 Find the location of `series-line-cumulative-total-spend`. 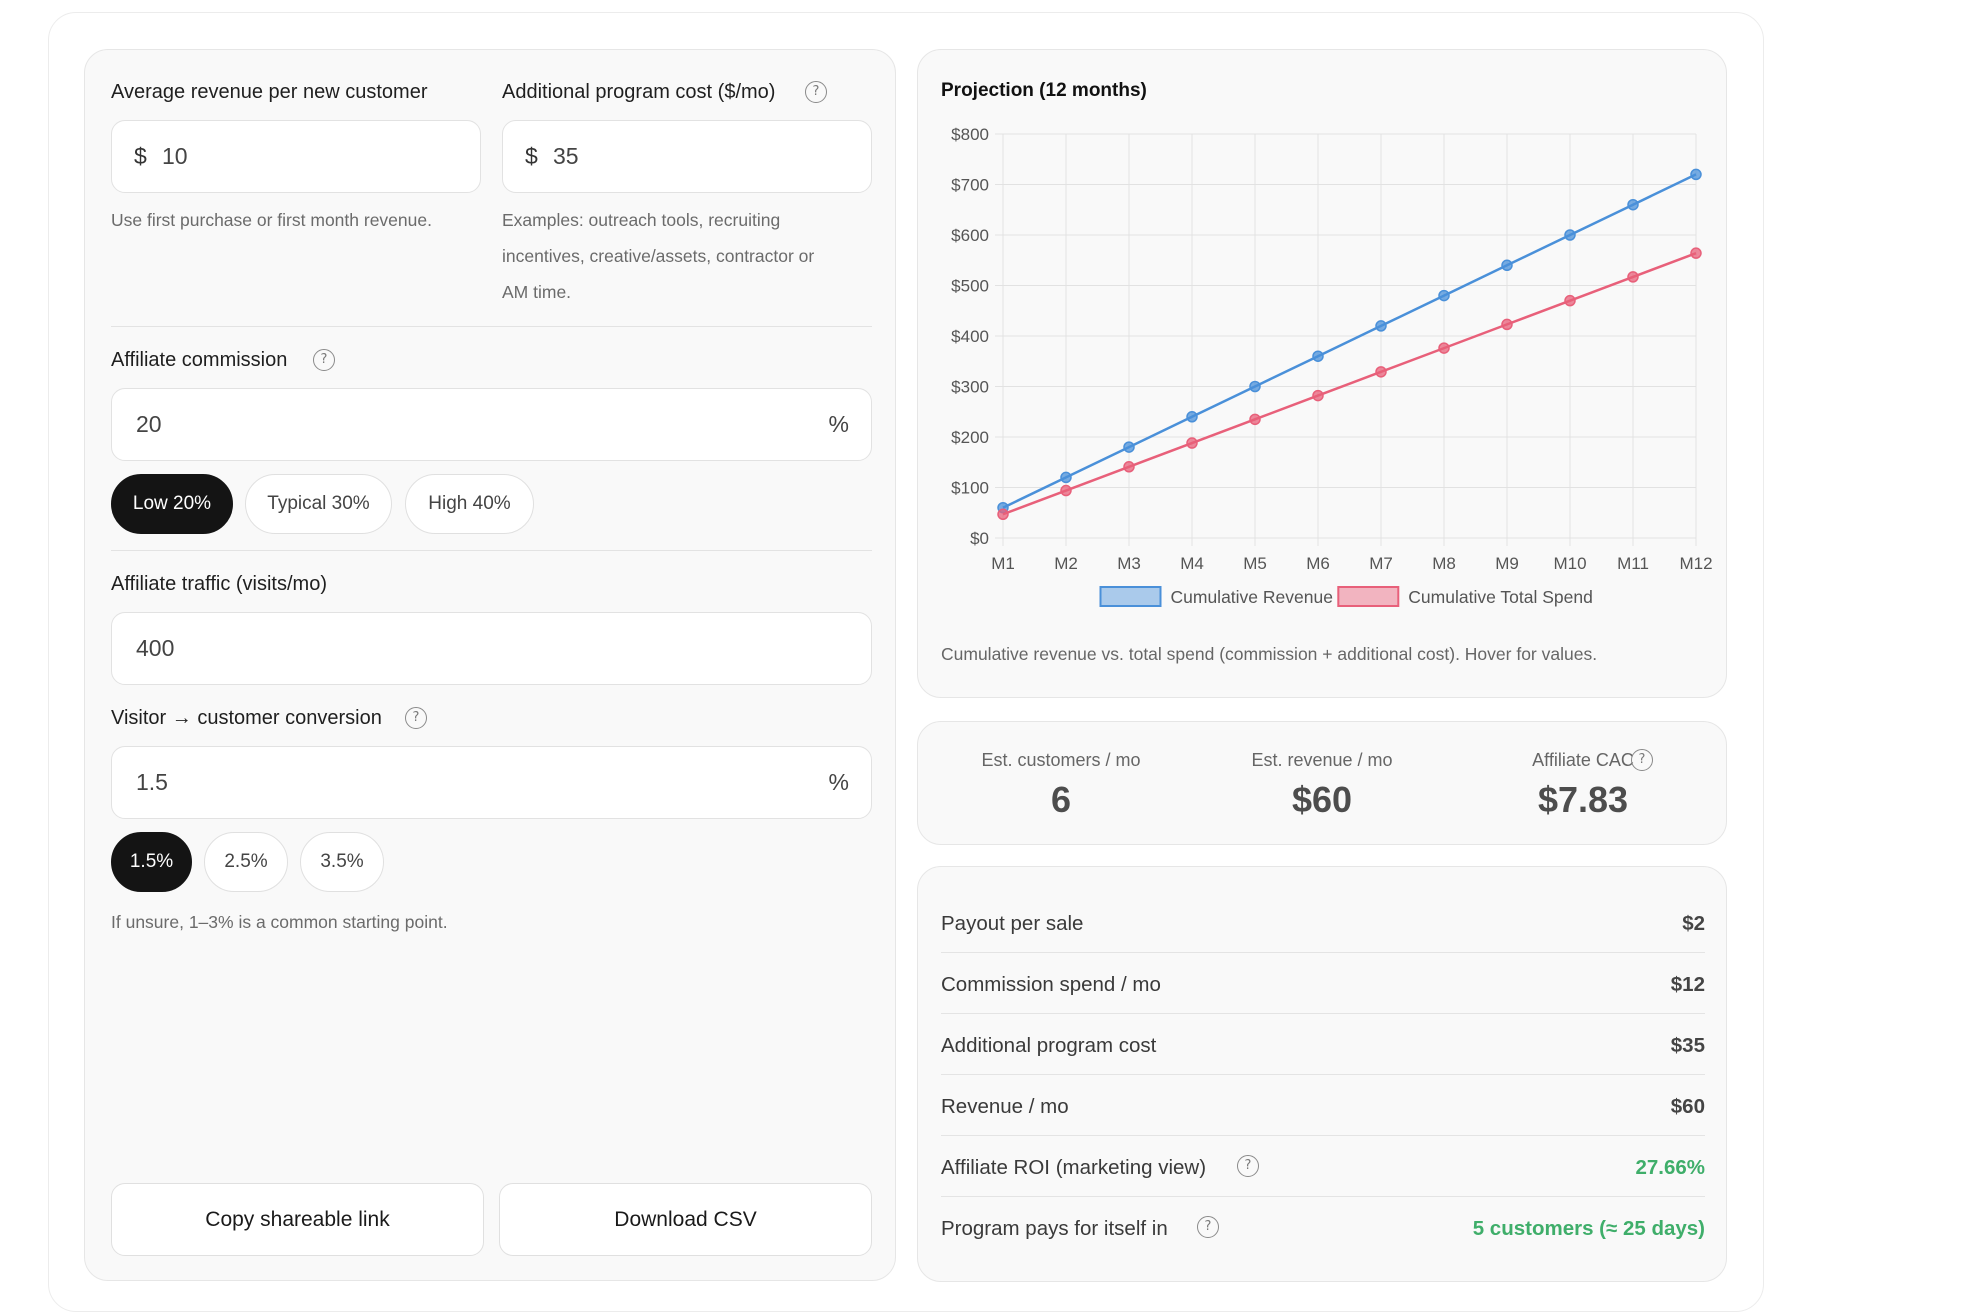

series-line-cumulative-total-spend is located at coordinates (1349, 384).